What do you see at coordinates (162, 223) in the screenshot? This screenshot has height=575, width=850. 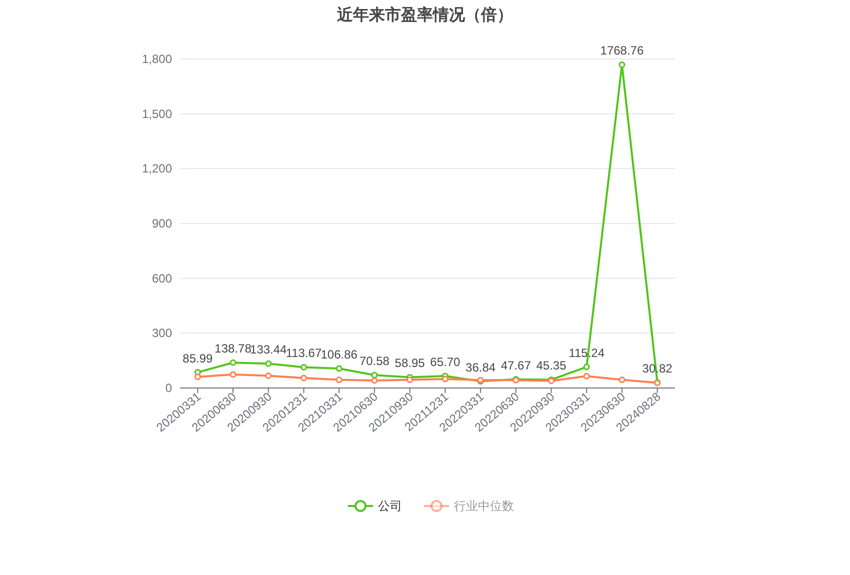 I see `y-tick-label: 900` at bounding box center [162, 223].